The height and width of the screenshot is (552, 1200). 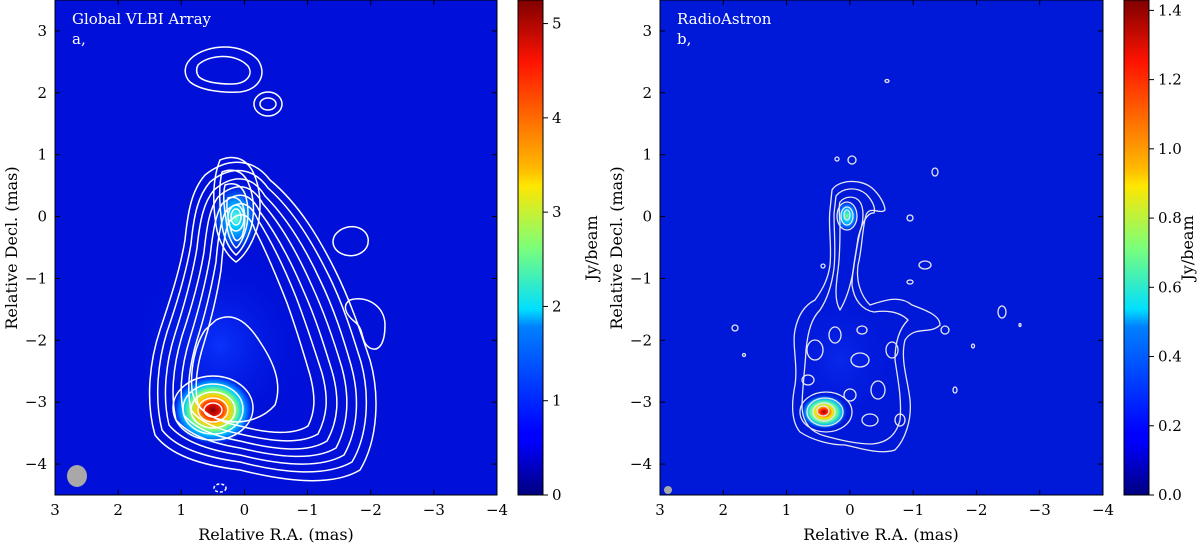 What do you see at coordinates (641, 464) in the screenshot?
I see `panel-b-ytick-label: −4` at bounding box center [641, 464].